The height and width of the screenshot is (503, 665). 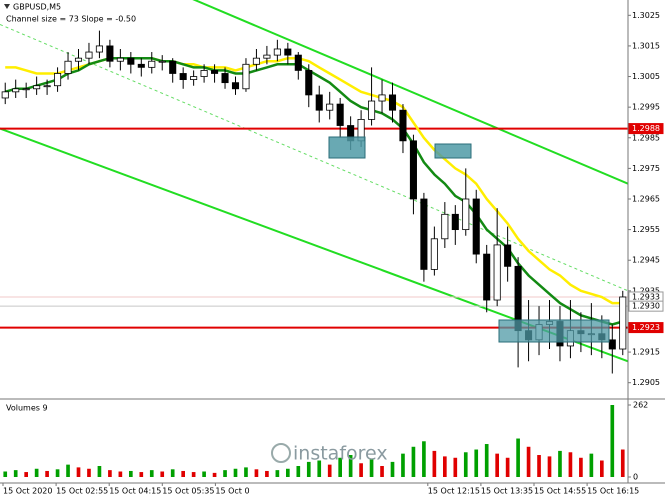 What do you see at coordinates (613, 491) in the screenshot?
I see `x-tick-label: 15 Oct 16:15` at bounding box center [613, 491].